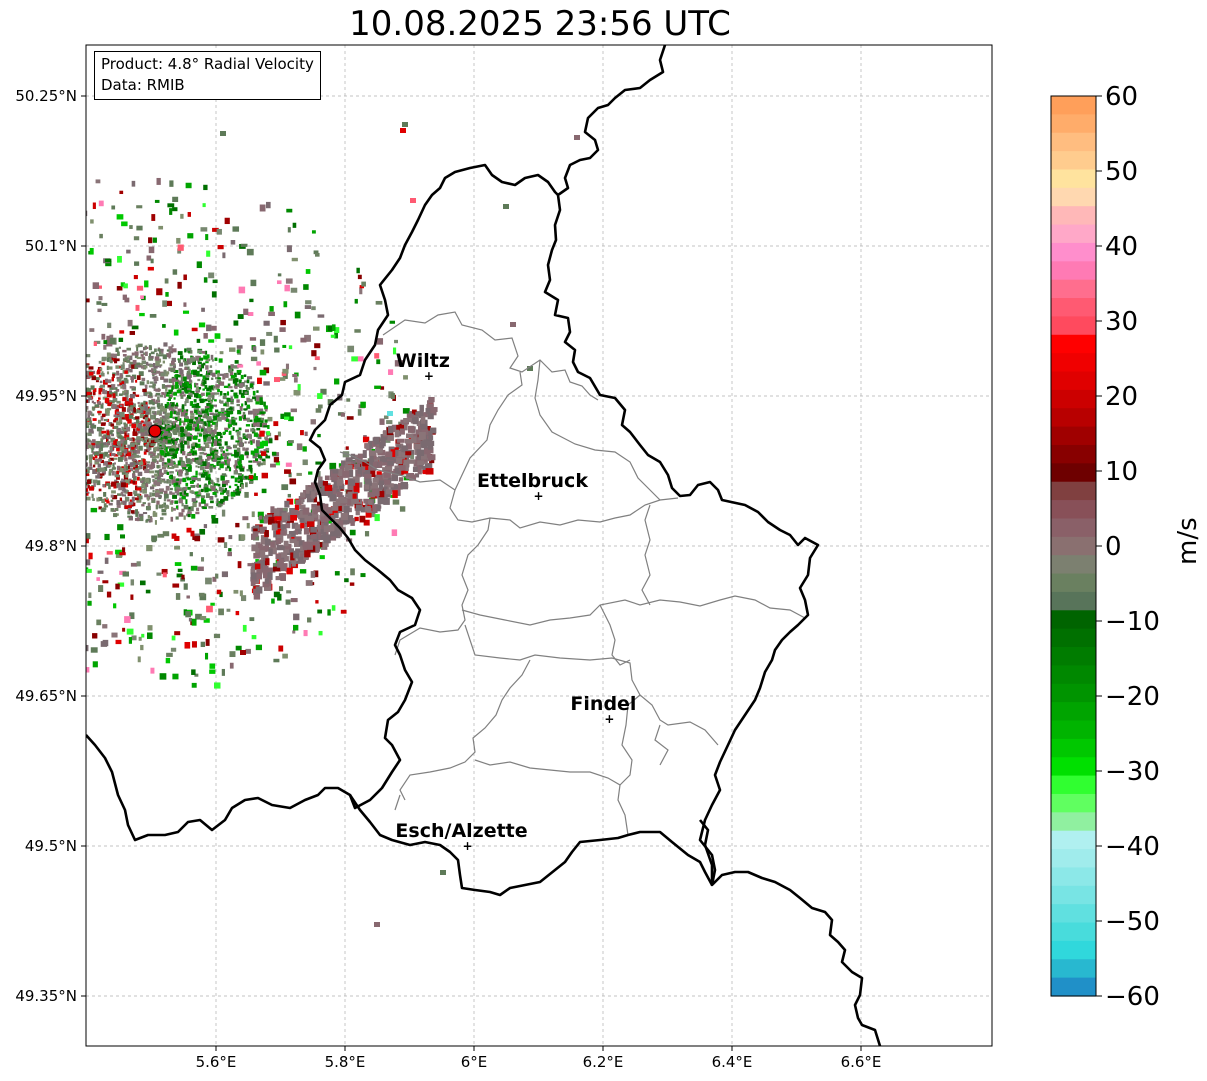  What do you see at coordinates (1121, 172) in the screenshot?
I see `colorbar-tick-label: 50` at bounding box center [1121, 172].